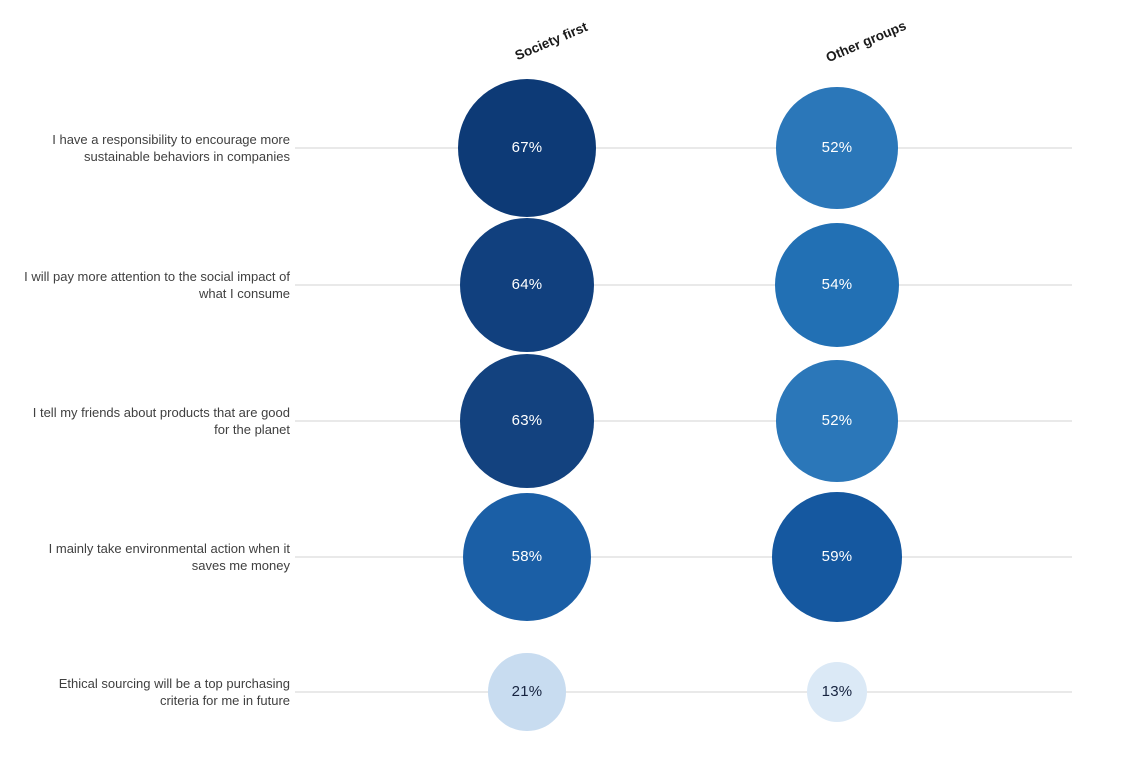  What do you see at coordinates (866, 41) in the screenshot?
I see `column-header-other-groups: Other groups` at bounding box center [866, 41].